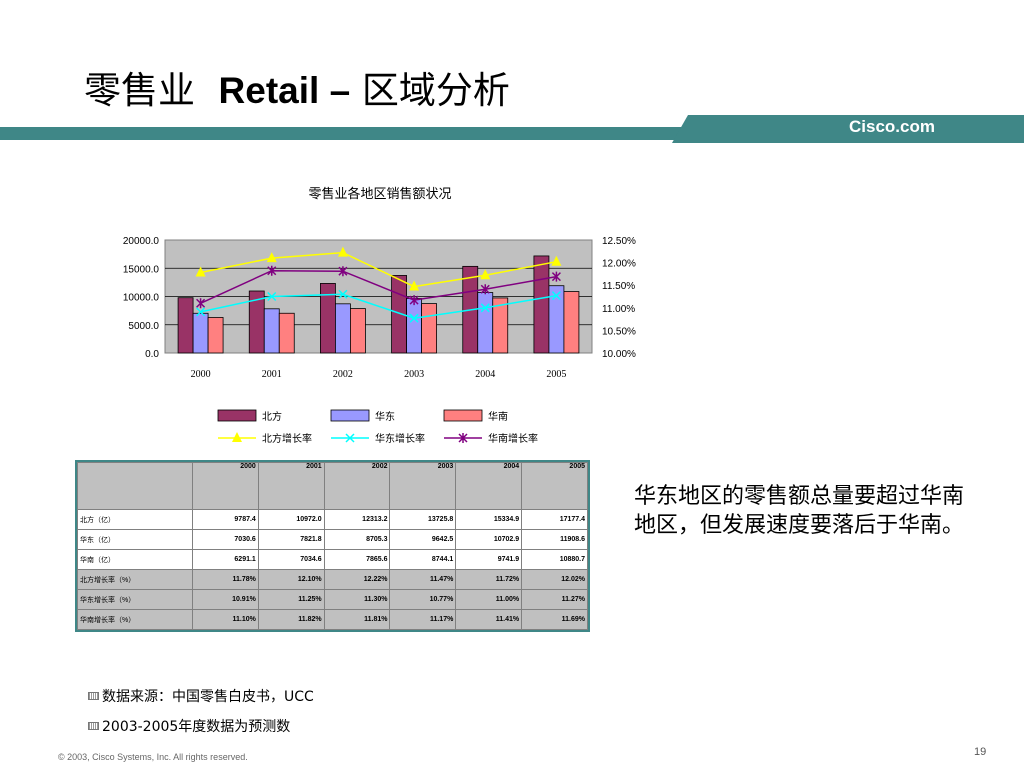 This screenshot has height=768, width=1024. What do you see at coordinates (554, 539) in the screenshot?
I see `table-cell: 11908.6` at bounding box center [554, 539].